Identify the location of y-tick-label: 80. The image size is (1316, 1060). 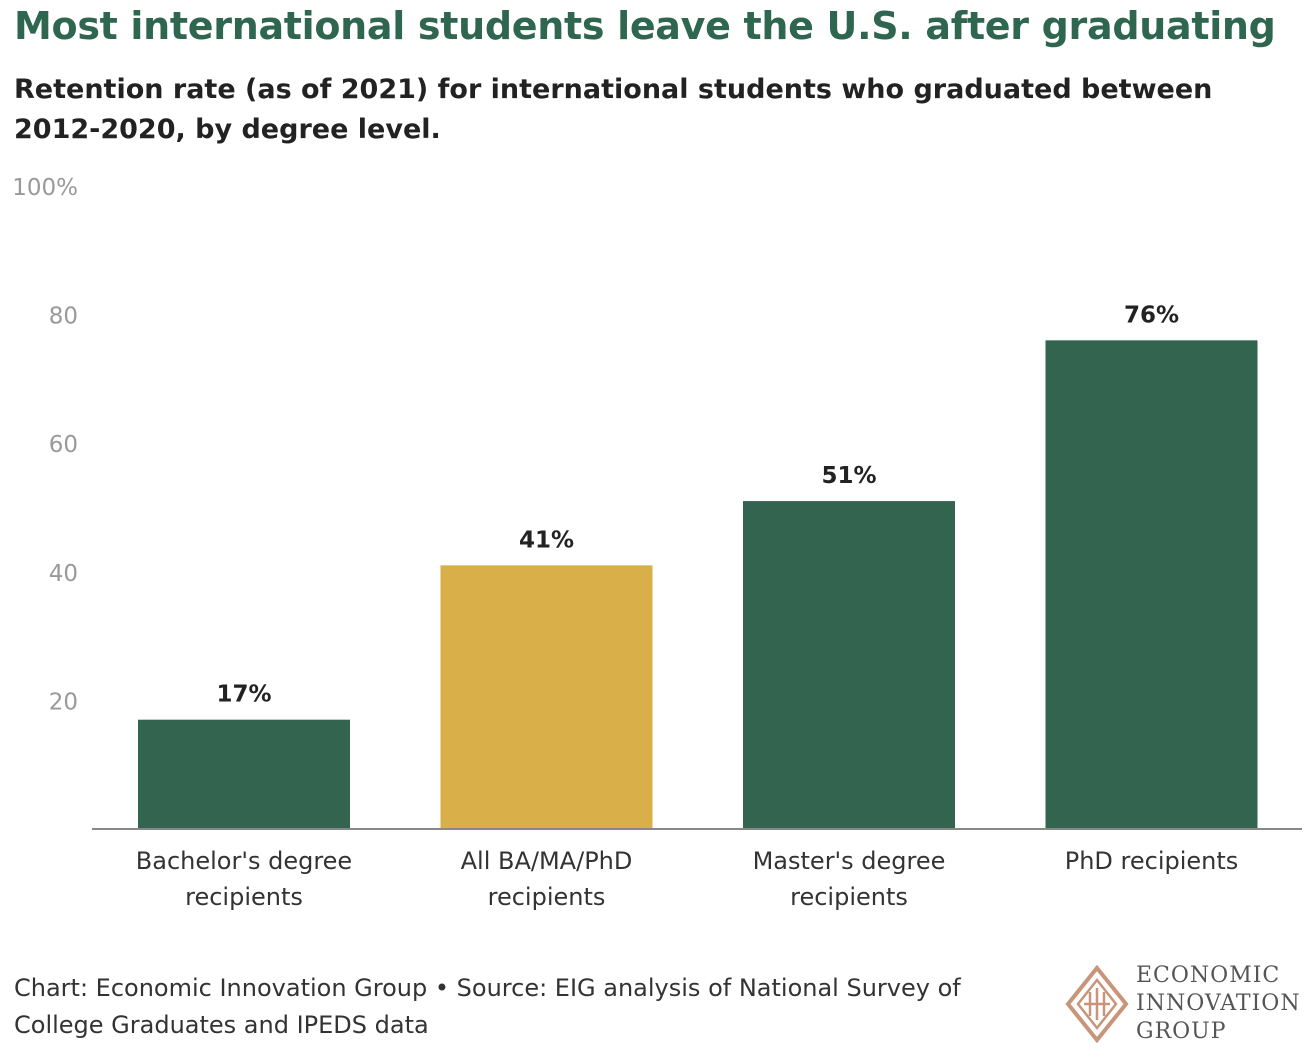
(63, 317).